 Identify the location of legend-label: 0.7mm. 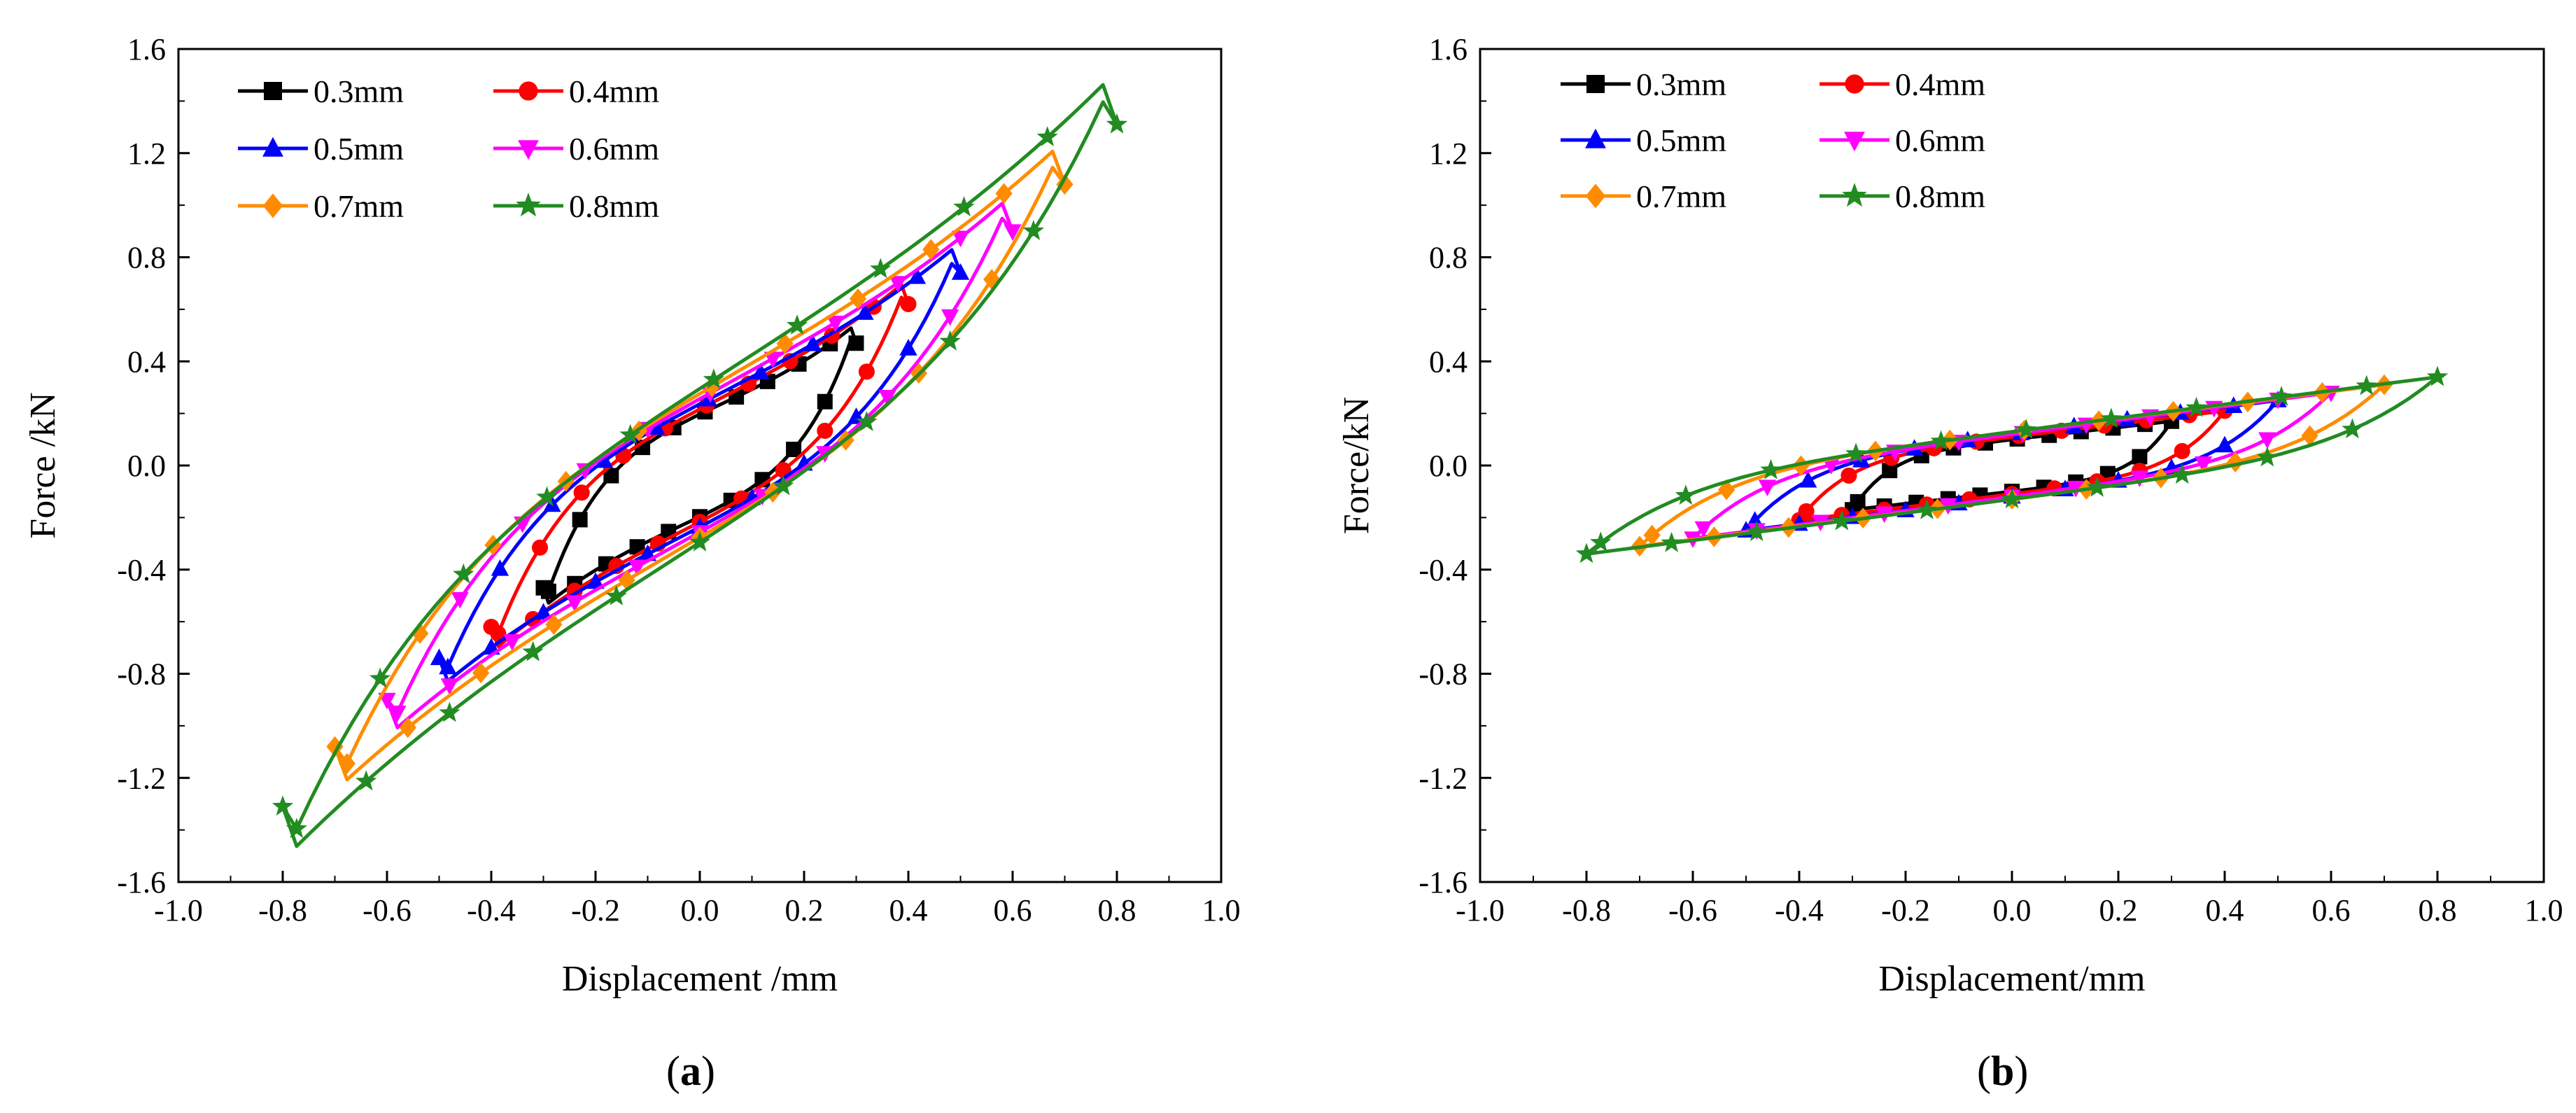
(359, 206).